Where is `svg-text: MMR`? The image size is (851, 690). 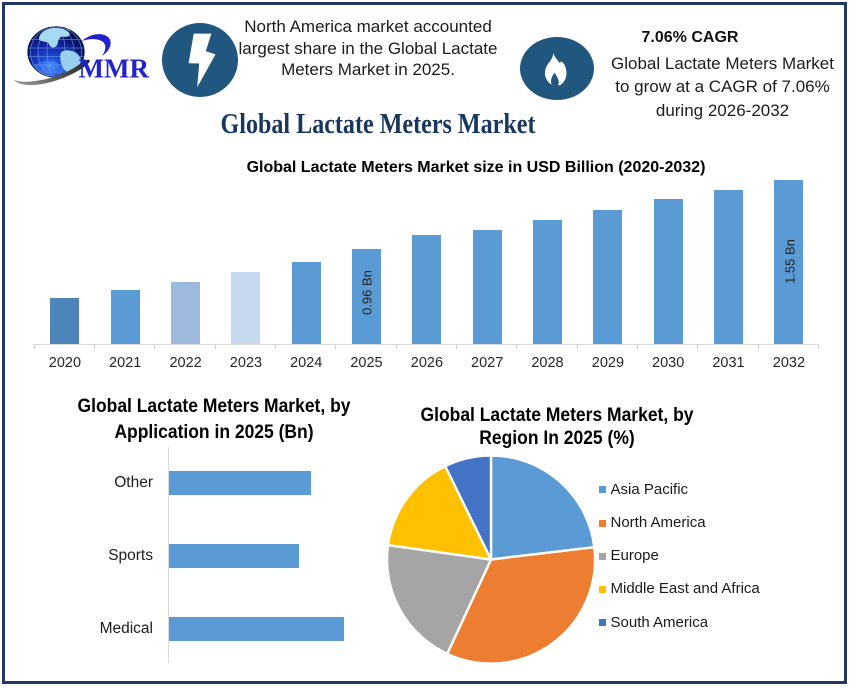
svg-text: MMR is located at coordinates (114, 69).